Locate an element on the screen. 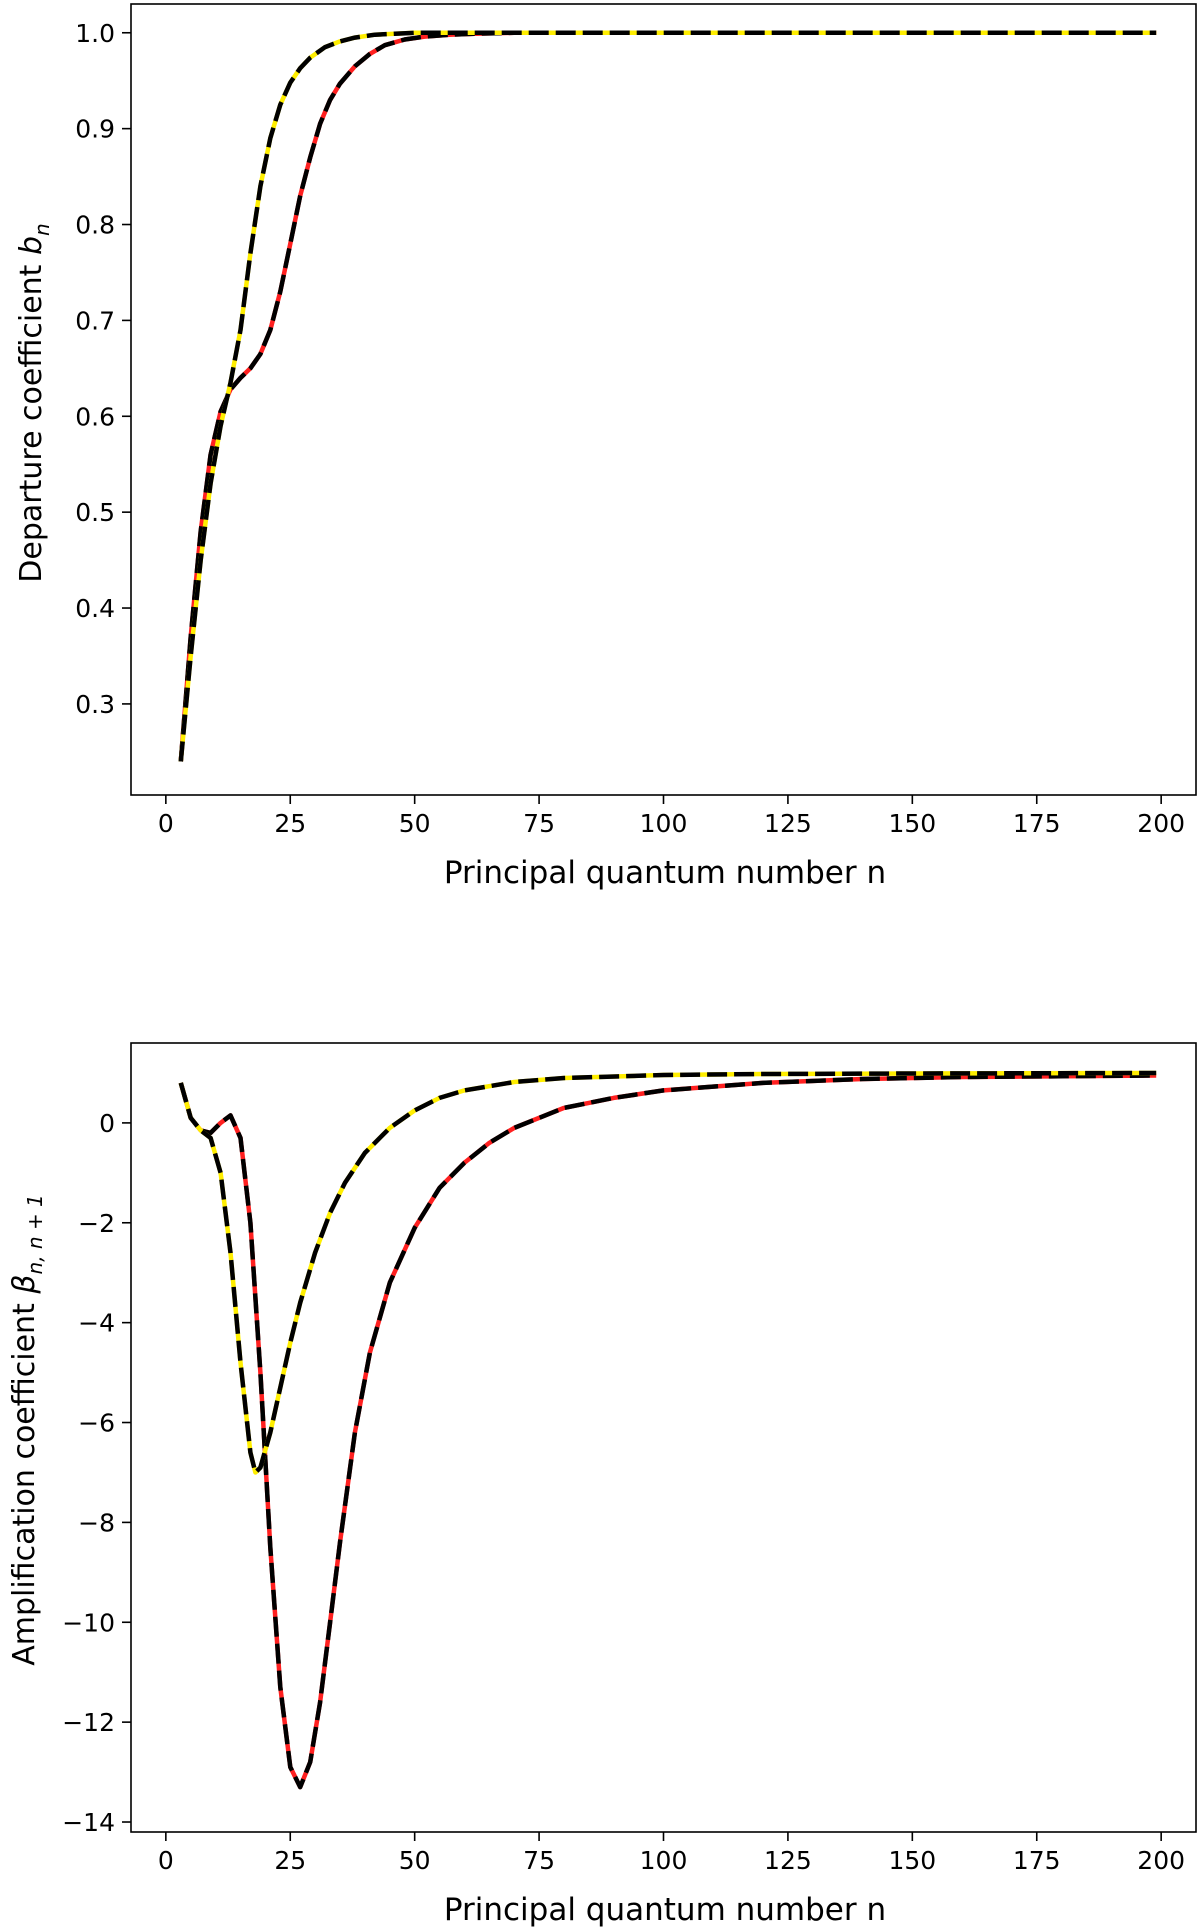  y-tick-label: 0.7 is located at coordinates (95, 320).